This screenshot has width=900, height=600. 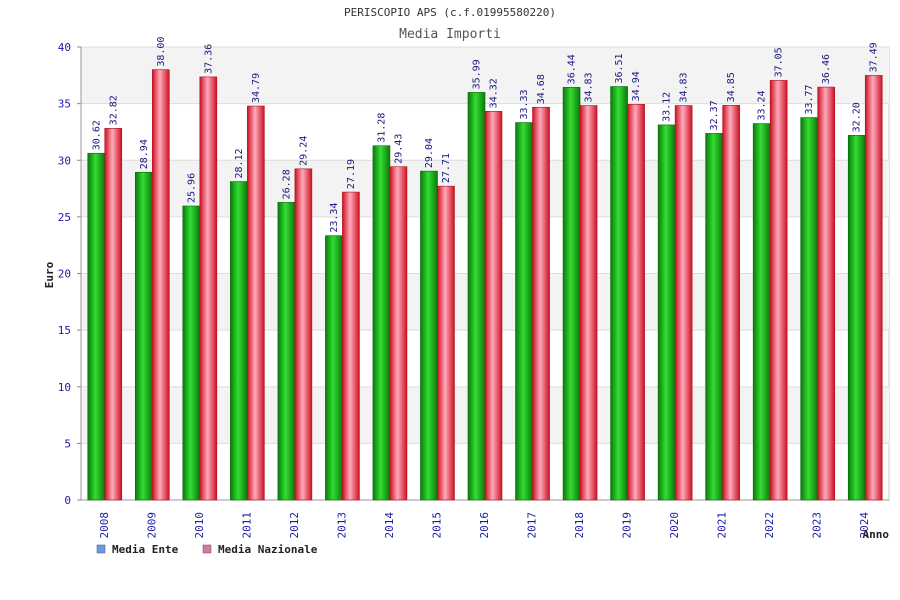 What do you see at coordinates (145, 549) in the screenshot?
I see `legend-label: Media Ente` at bounding box center [145, 549].